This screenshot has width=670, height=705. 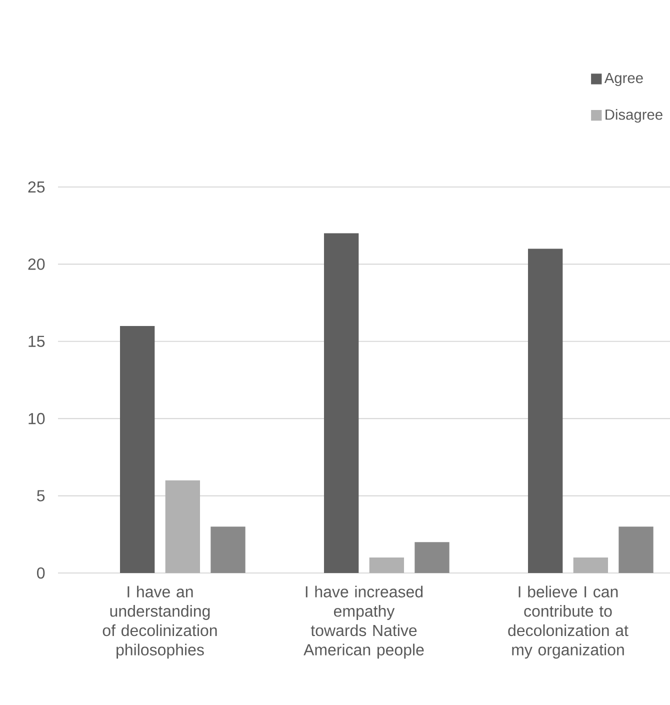 What do you see at coordinates (36, 418) in the screenshot?
I see `y-tick-label: 10` at bounding box center [36, 418].